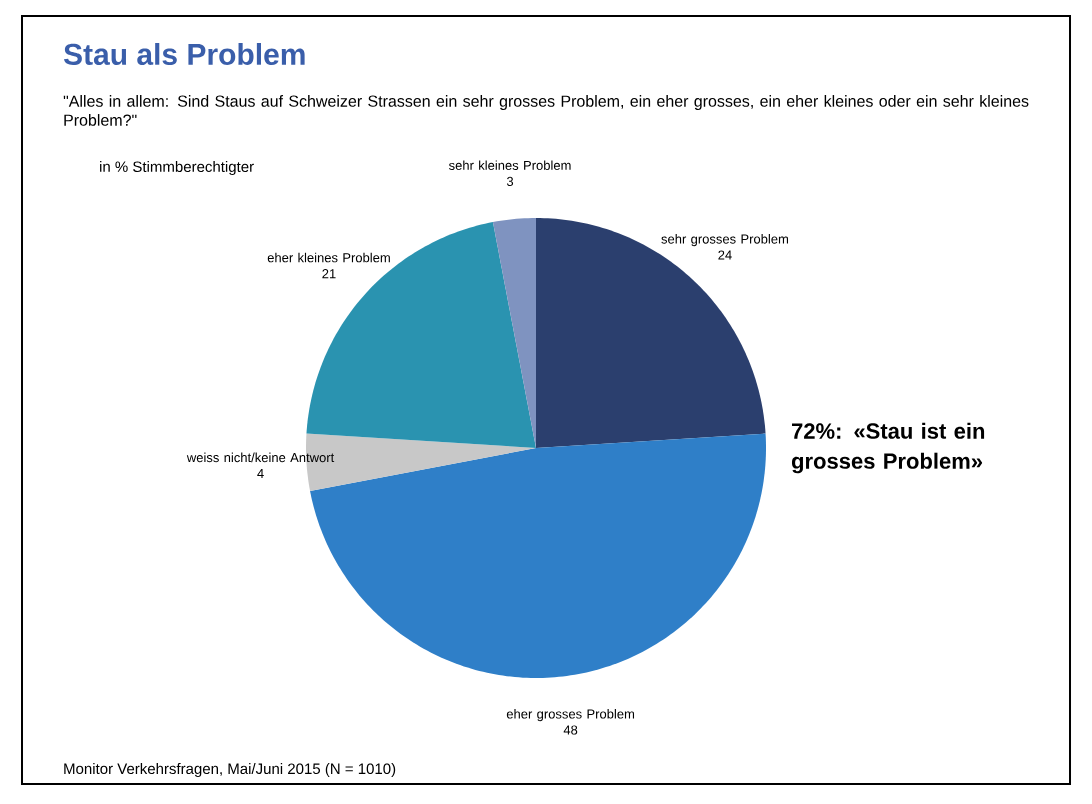  I want to click on chart-subtitle: "Alles in allem: Sind Staus auf Schweizer Strassen ein sehr grosses Problem, ein eher grosses, ein eher kleines oder ein sehr kleines Problem?", so click(546, 110).